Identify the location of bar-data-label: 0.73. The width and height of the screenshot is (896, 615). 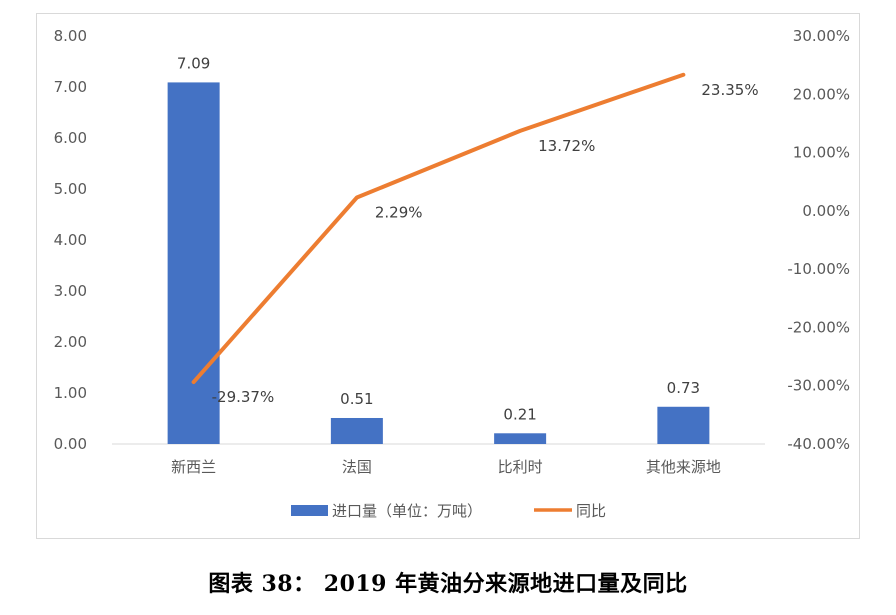
(683, 388).